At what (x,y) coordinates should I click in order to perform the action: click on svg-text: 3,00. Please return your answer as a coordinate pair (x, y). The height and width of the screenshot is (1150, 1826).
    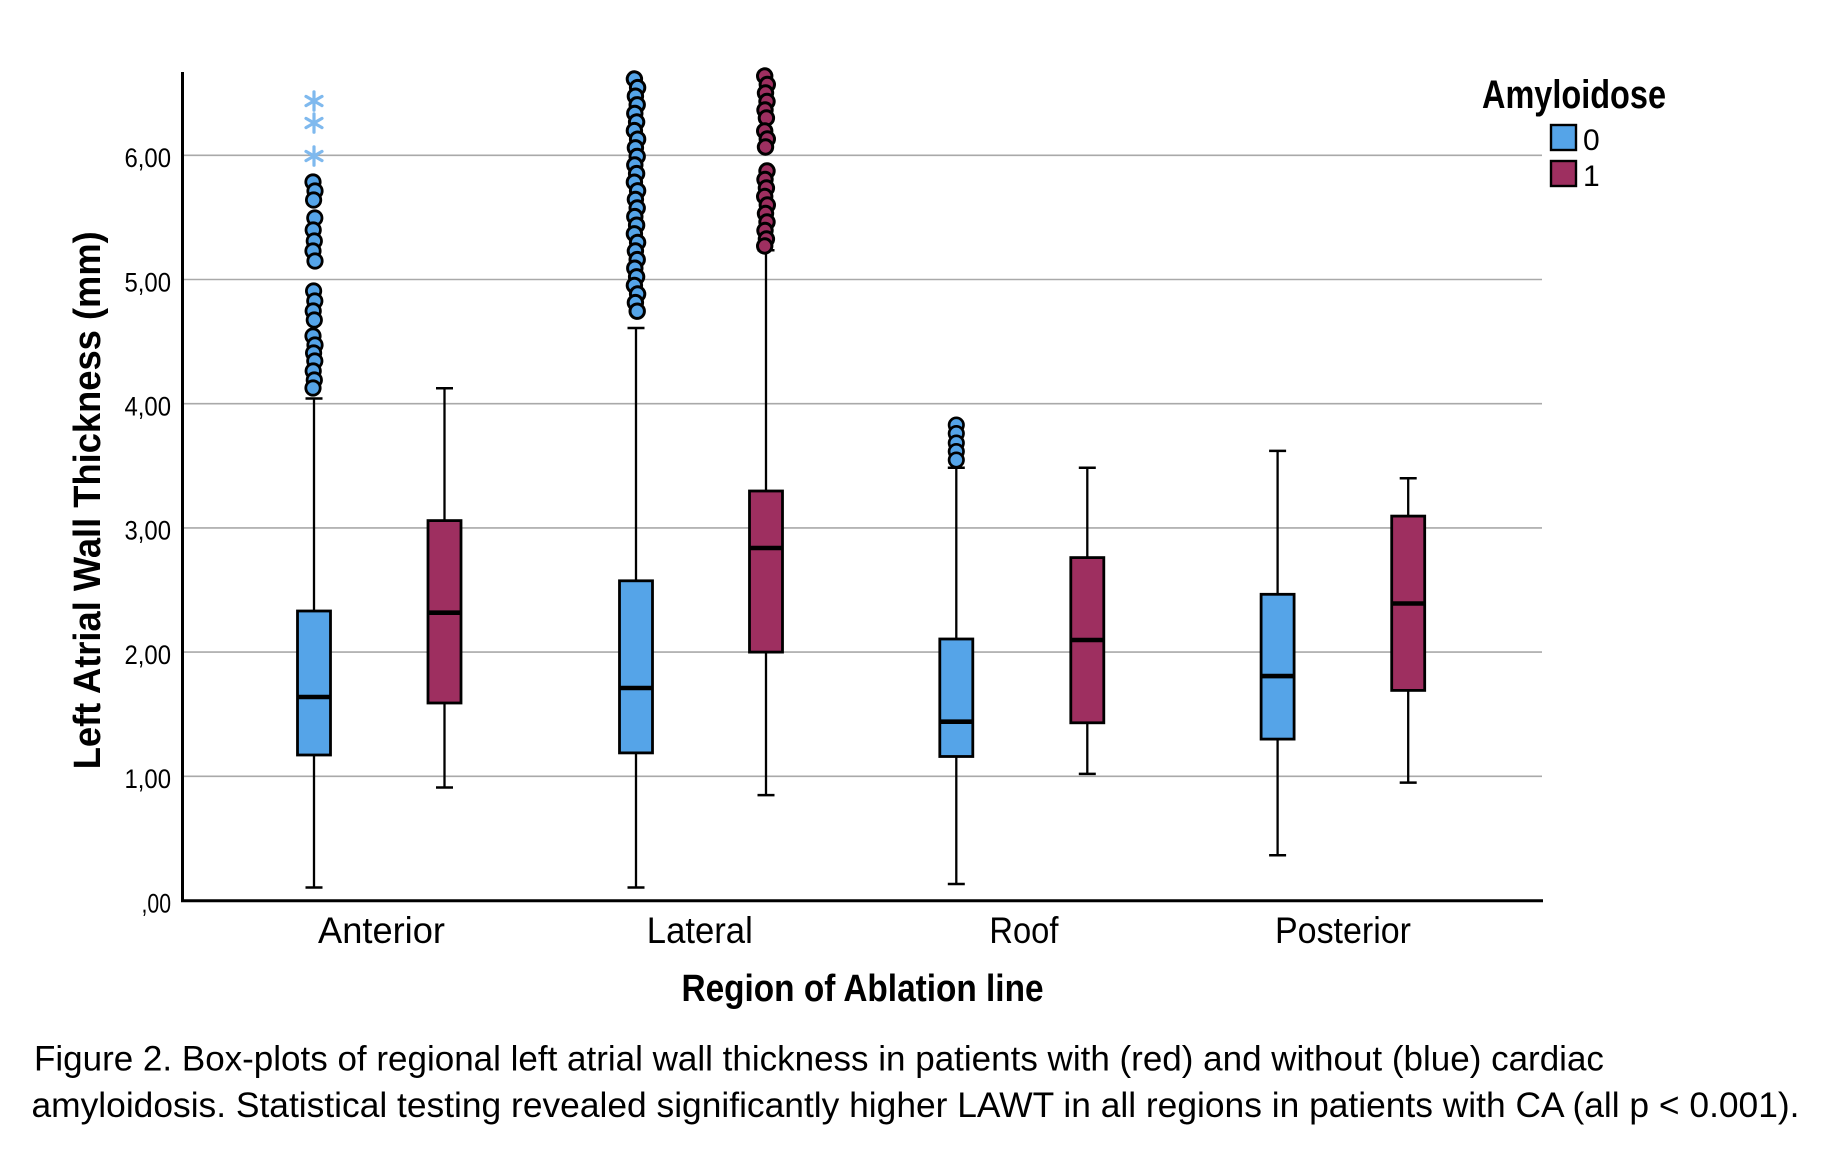
    Looking at the image, I should click on (148, 531).